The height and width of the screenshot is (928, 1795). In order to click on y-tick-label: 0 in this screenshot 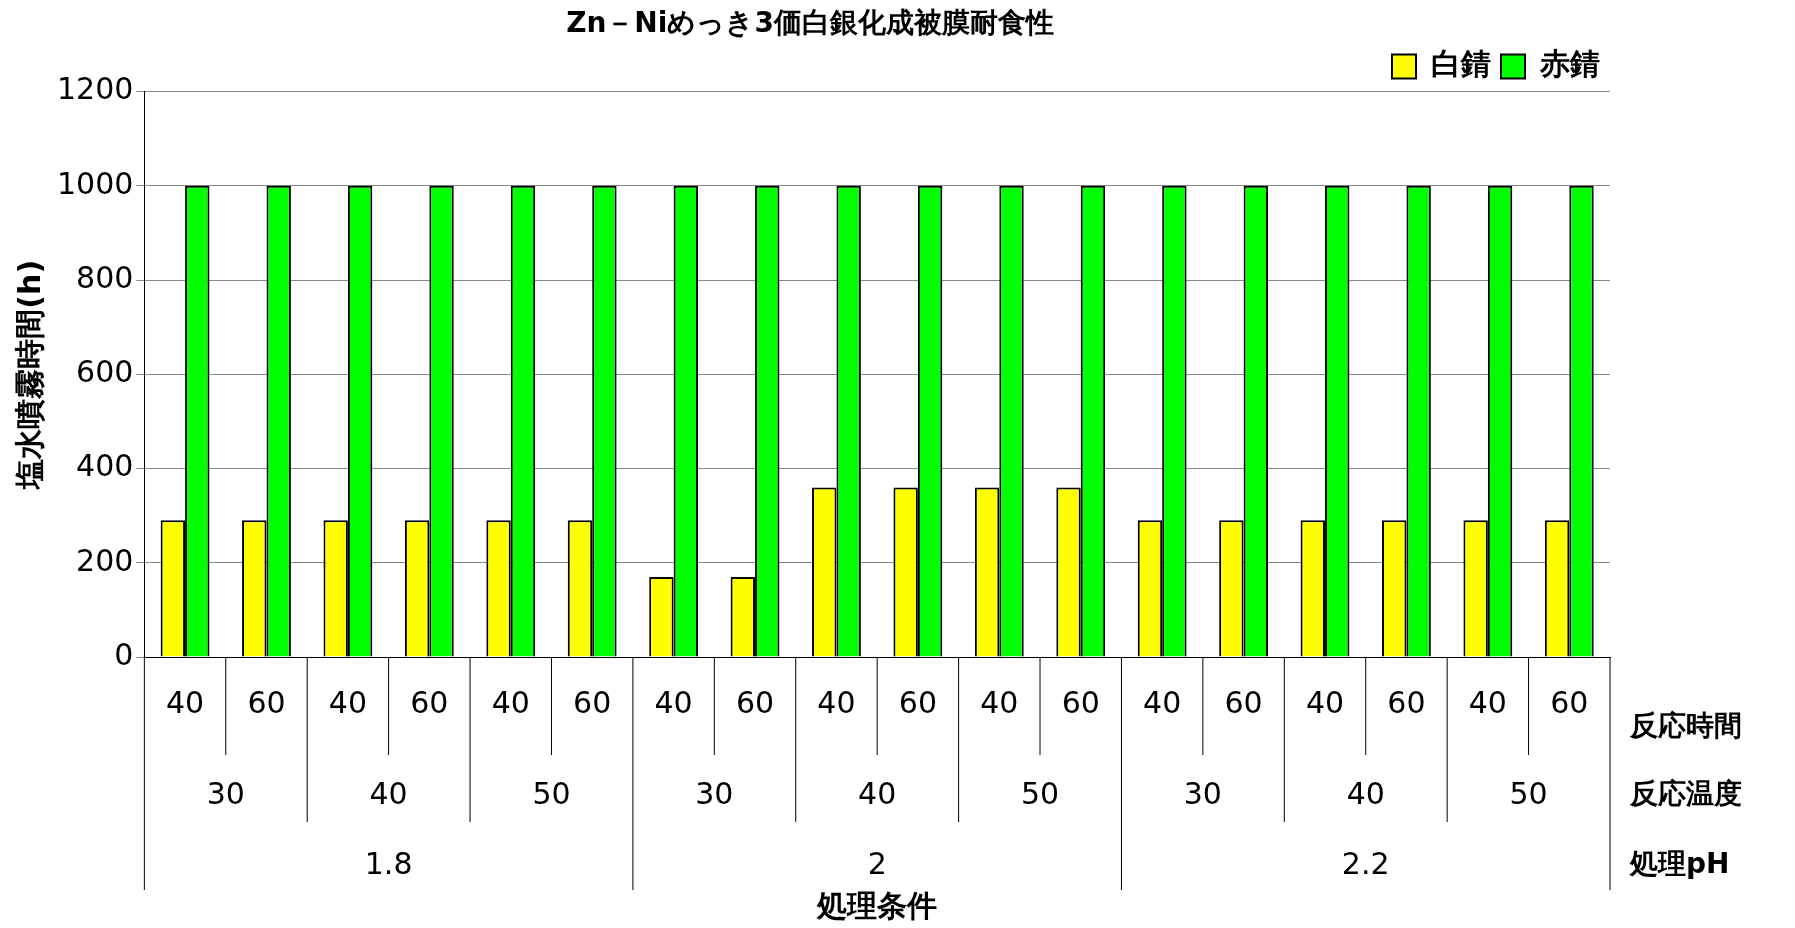, I will do `click(124, 654)`.